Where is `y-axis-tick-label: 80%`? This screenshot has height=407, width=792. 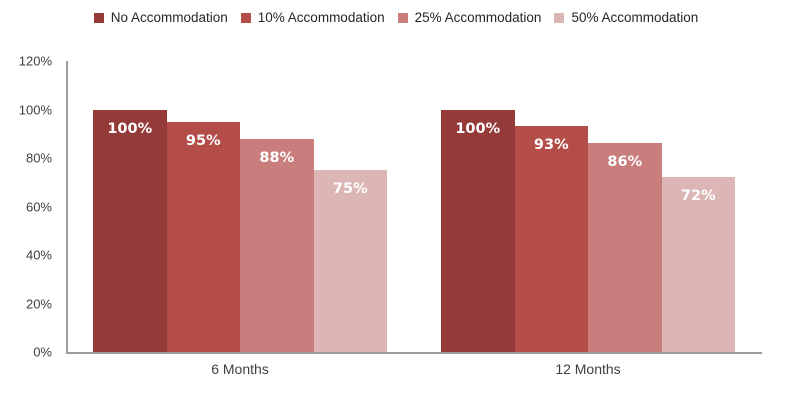
y-axis-tick-label: 80% is located at coordinates (38, 158).